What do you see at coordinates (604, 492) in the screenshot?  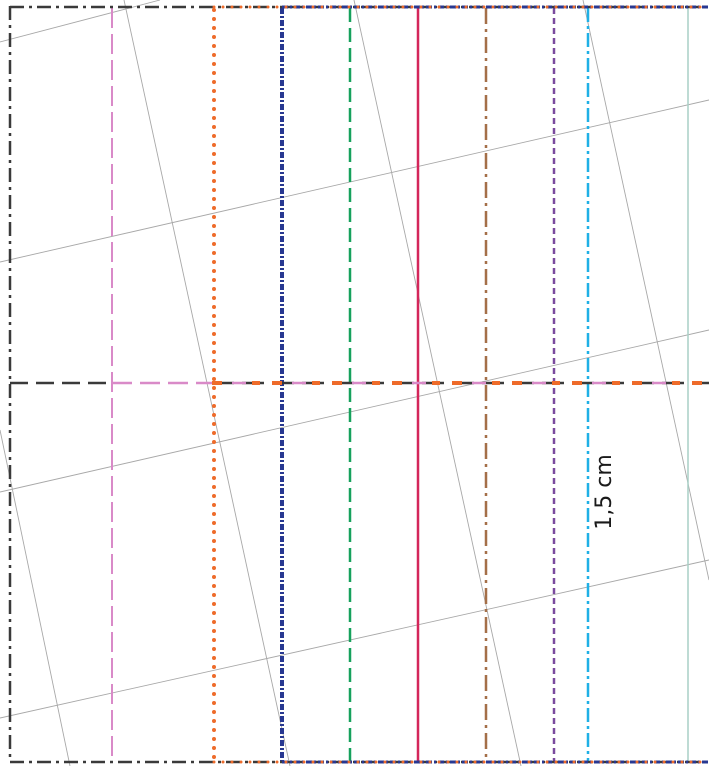 I see `seam-allowance-label: 1,5 cm` at bounding box center [604, 492].